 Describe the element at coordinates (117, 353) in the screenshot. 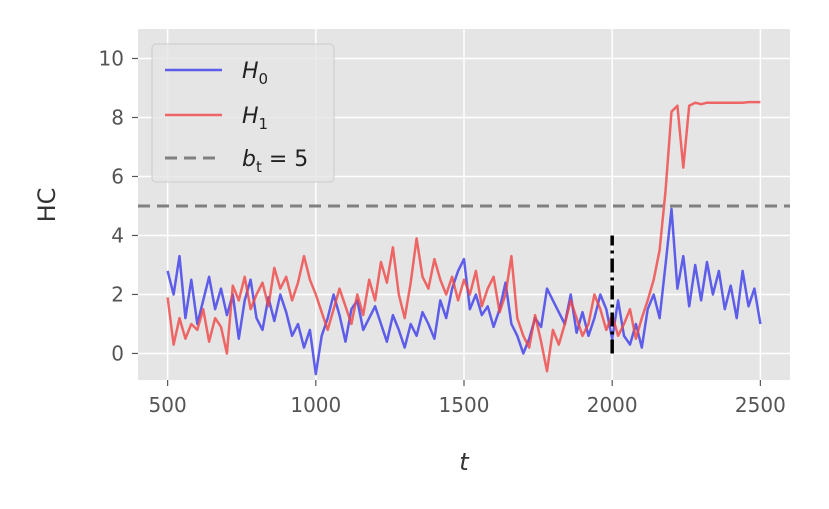

I see `y-tick-label: 0` at that location.